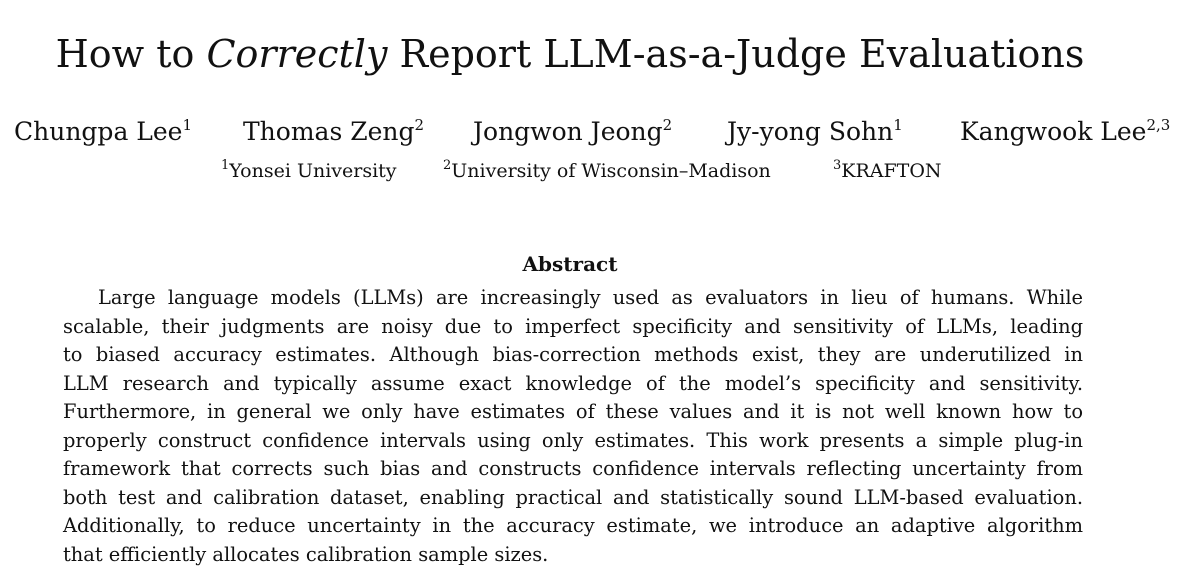 The height and width of the screenshot is (585, 1200). What do you see at coordinates (891, 171) in the screenshot?
I see `affiliation-name: KRAFTON` at bounding box center [891, 171].